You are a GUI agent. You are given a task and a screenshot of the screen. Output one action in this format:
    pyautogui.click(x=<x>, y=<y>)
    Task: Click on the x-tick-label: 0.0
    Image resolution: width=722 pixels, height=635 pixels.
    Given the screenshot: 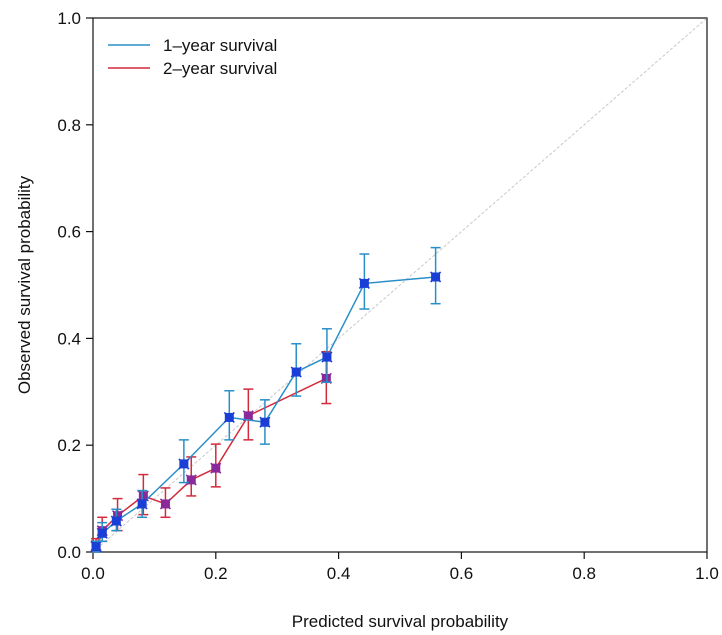 What is the action you would take?
    pyautogui.click(x=93, y=573)
    